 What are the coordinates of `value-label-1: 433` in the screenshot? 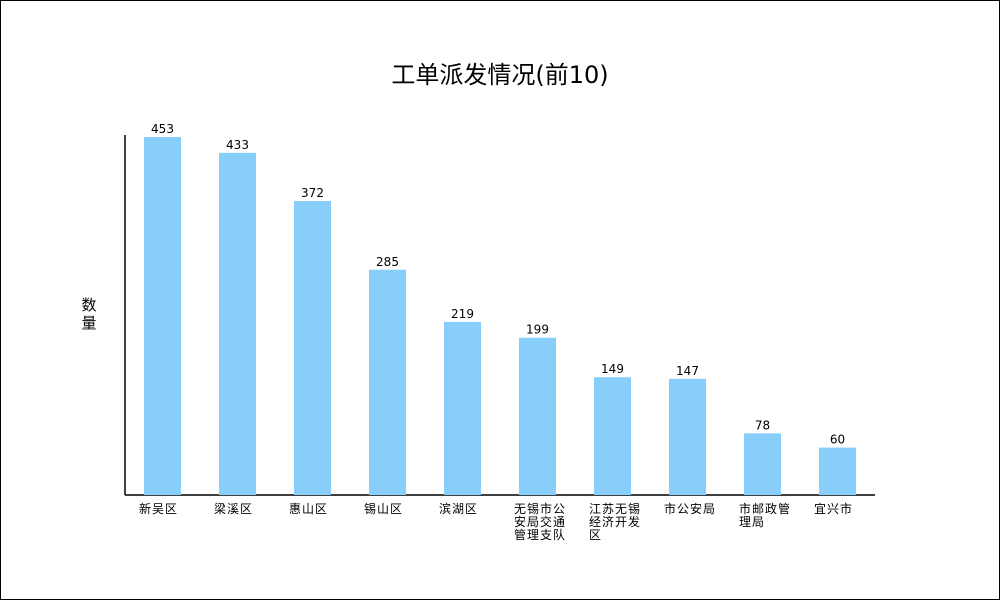 It's located at (237, 145).